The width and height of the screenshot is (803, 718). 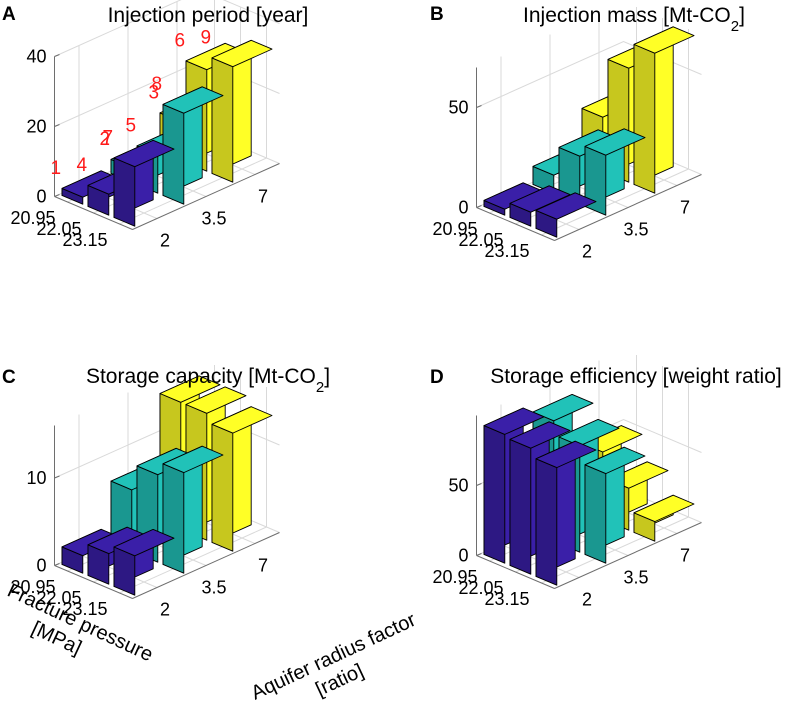 I want to click on chart-title: Injection mass [Mt-CO2], so click(x=634, y=19).